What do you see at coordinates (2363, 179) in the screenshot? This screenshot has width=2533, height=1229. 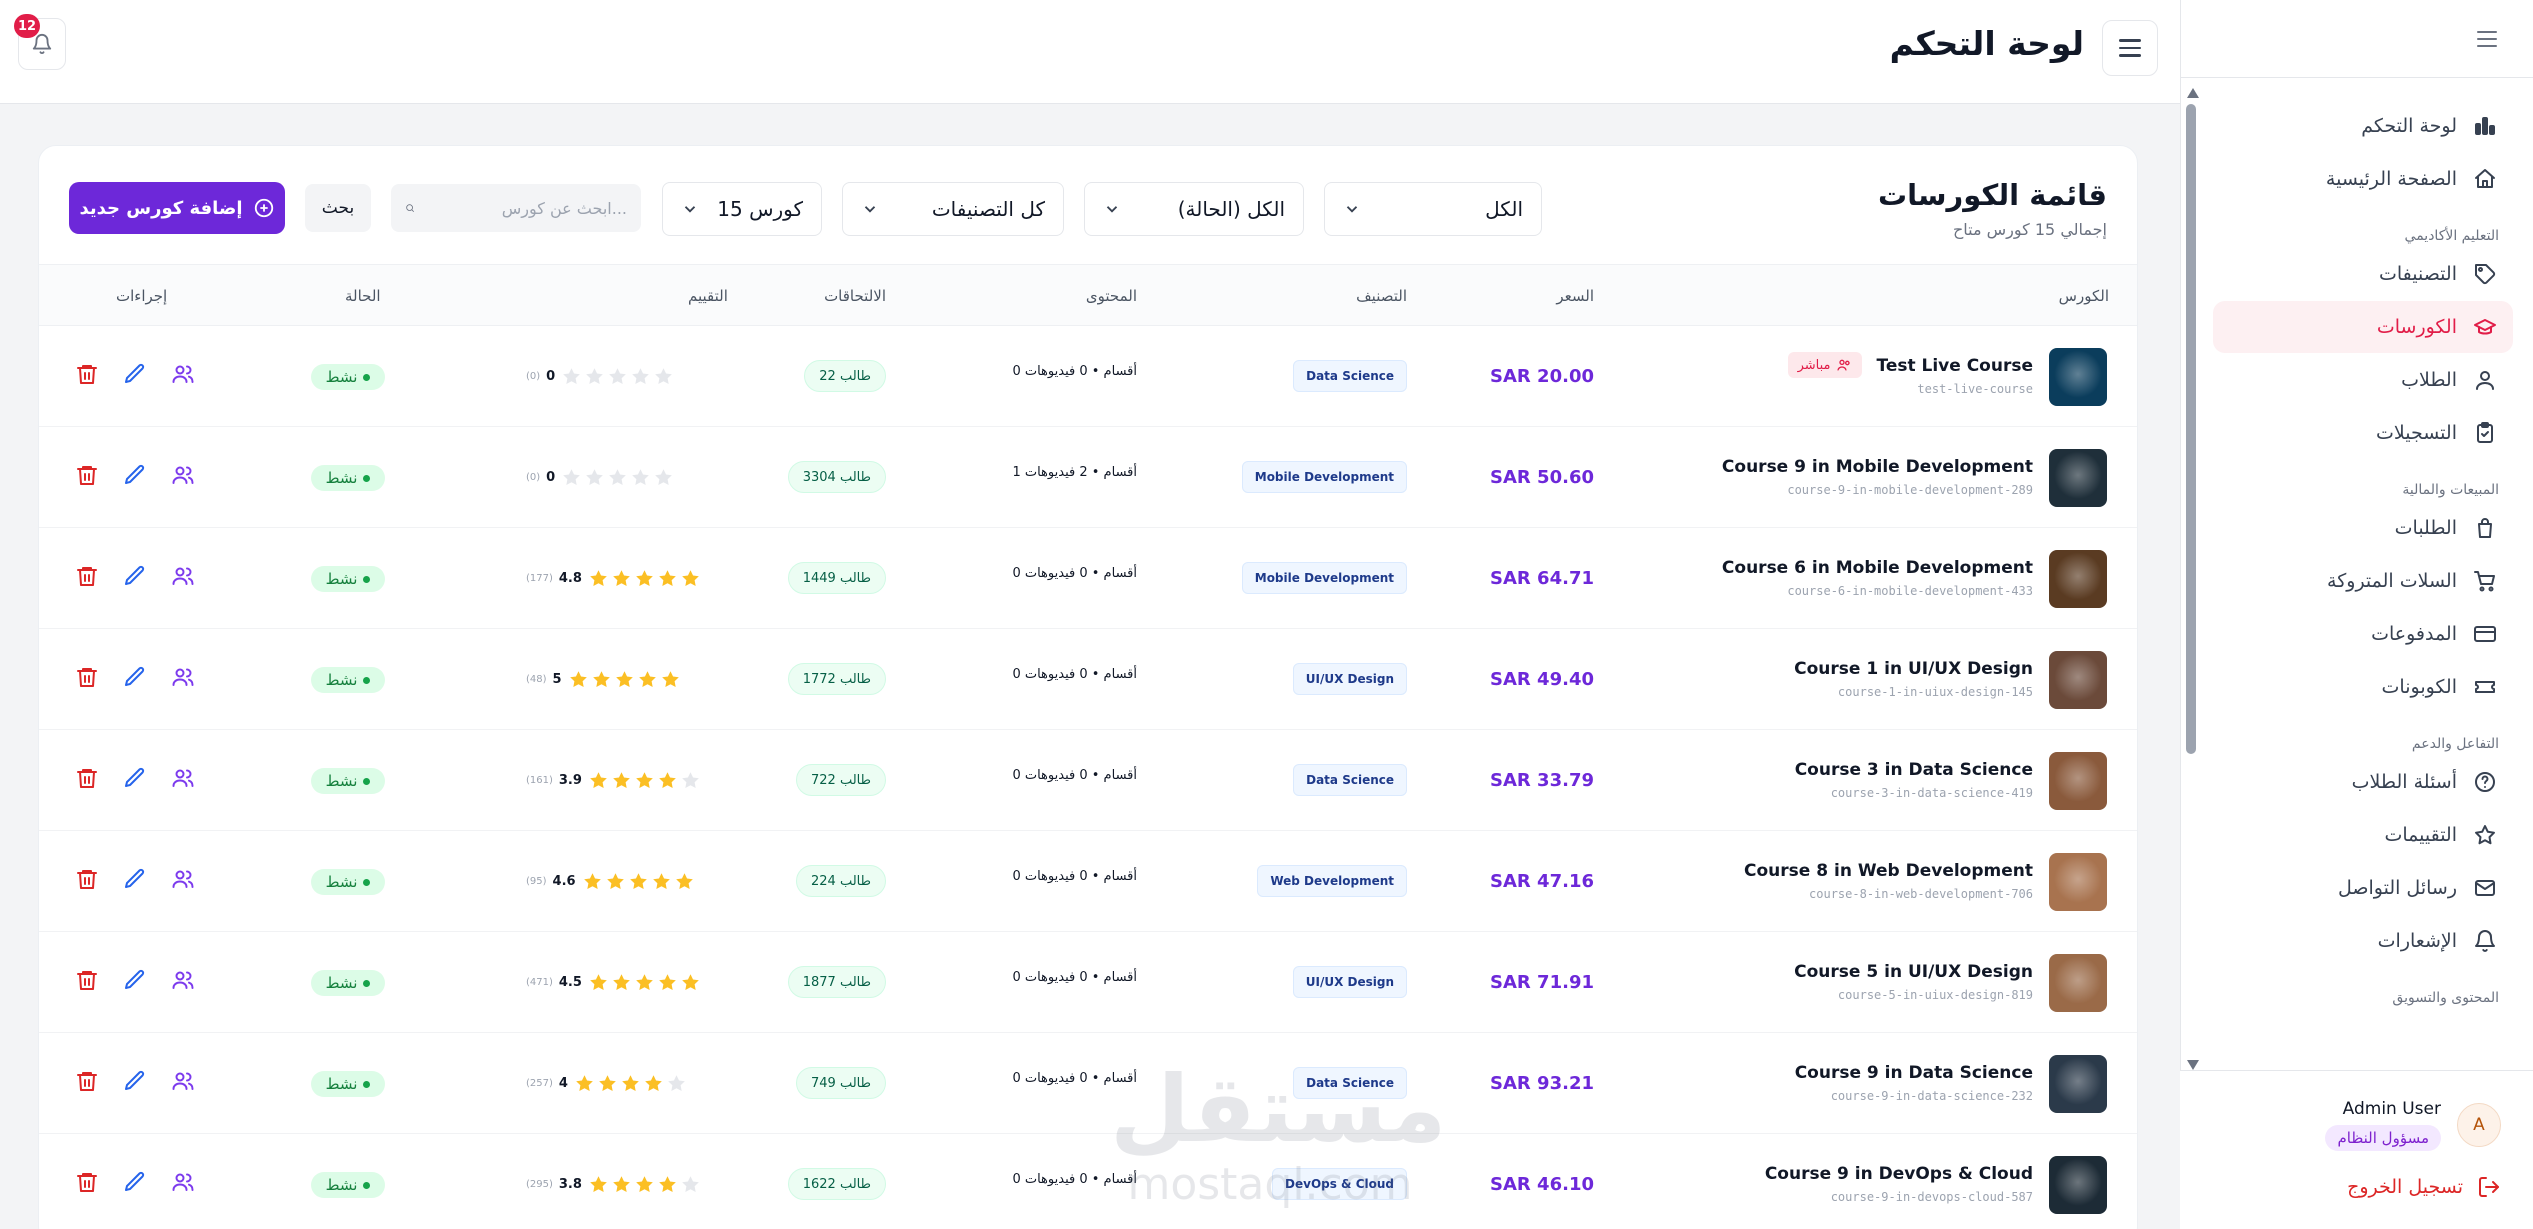 I see `sidebar-item-home: الصفحة الرئيسية` at bounding box center [2363, 179].